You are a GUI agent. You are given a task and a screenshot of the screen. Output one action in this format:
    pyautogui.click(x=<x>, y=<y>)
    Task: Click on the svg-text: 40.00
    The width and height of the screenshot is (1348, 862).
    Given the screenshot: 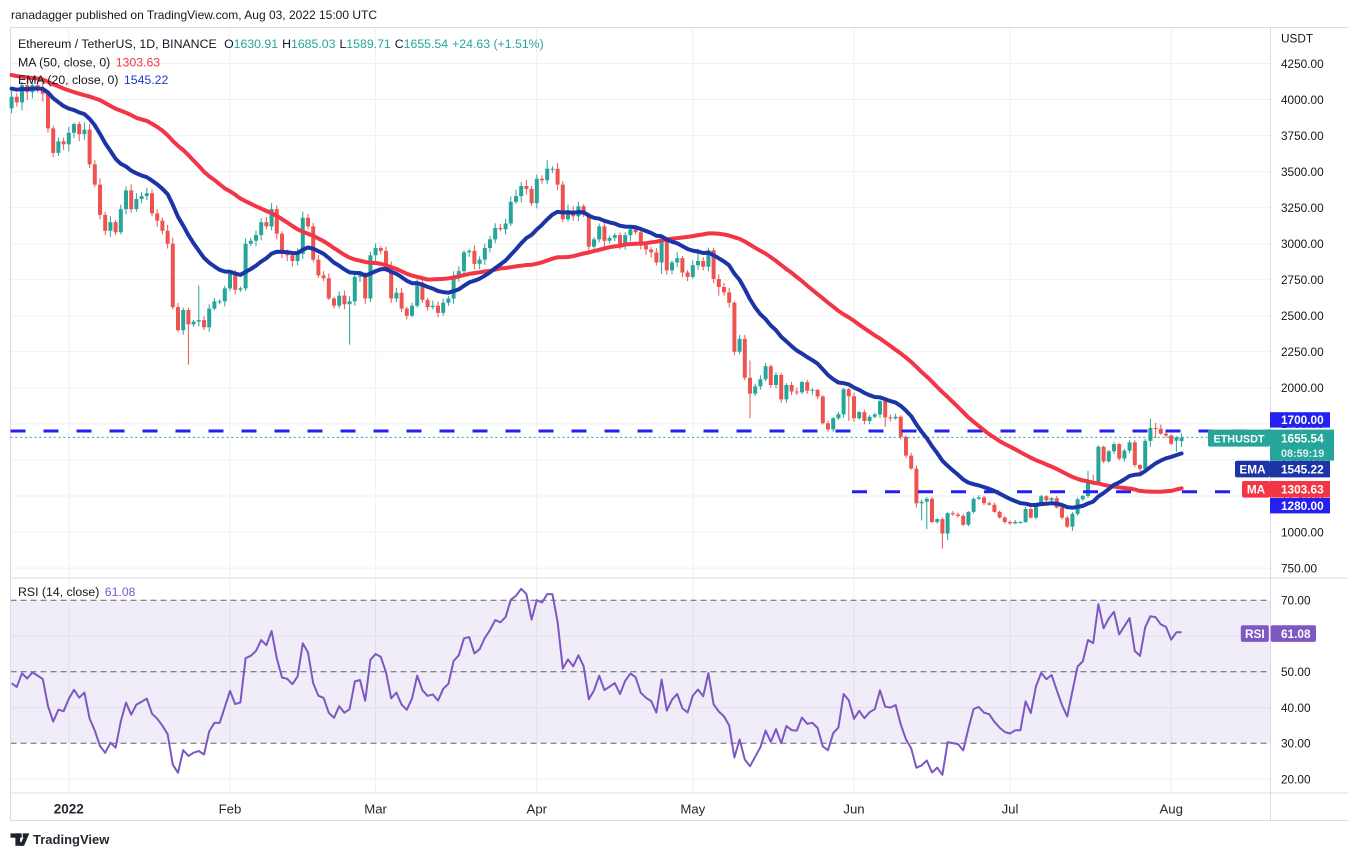 What is the action you would take?
    pyautogui.click(x=1296, y=708)
    